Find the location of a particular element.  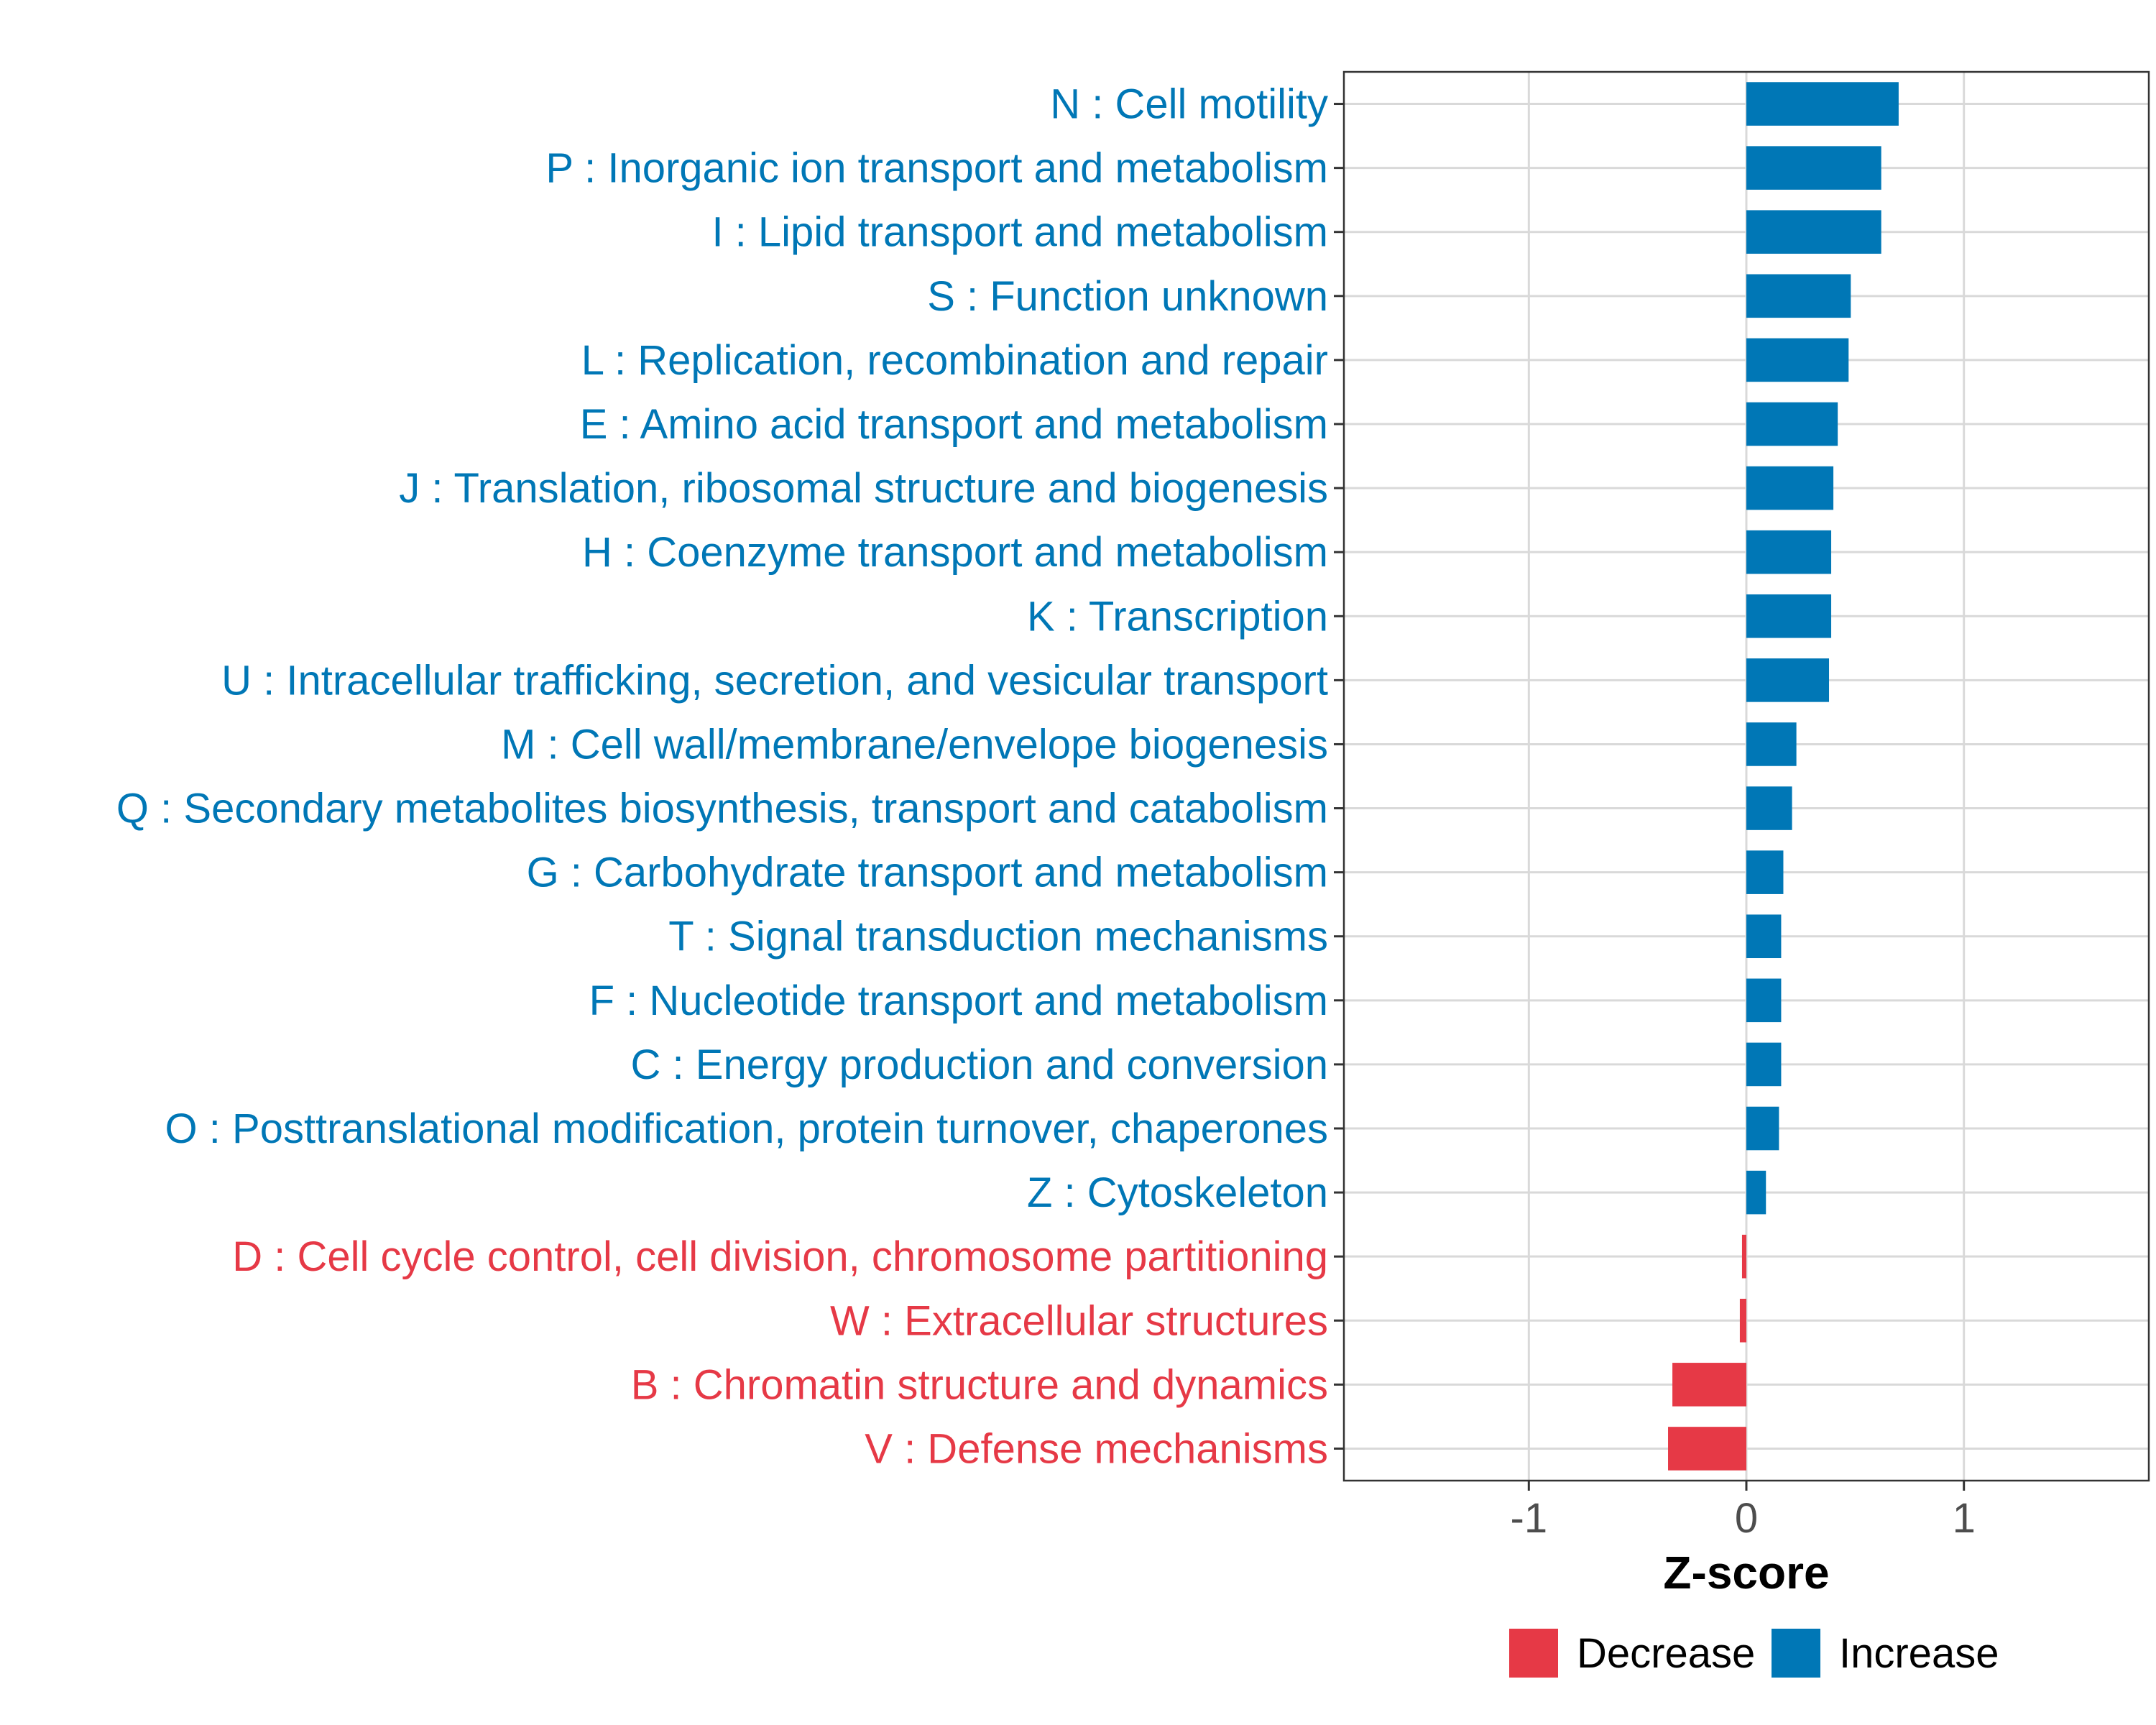

y-tick-label: I : Lipid transport and metabolism is located at coordinates (1020, 232).